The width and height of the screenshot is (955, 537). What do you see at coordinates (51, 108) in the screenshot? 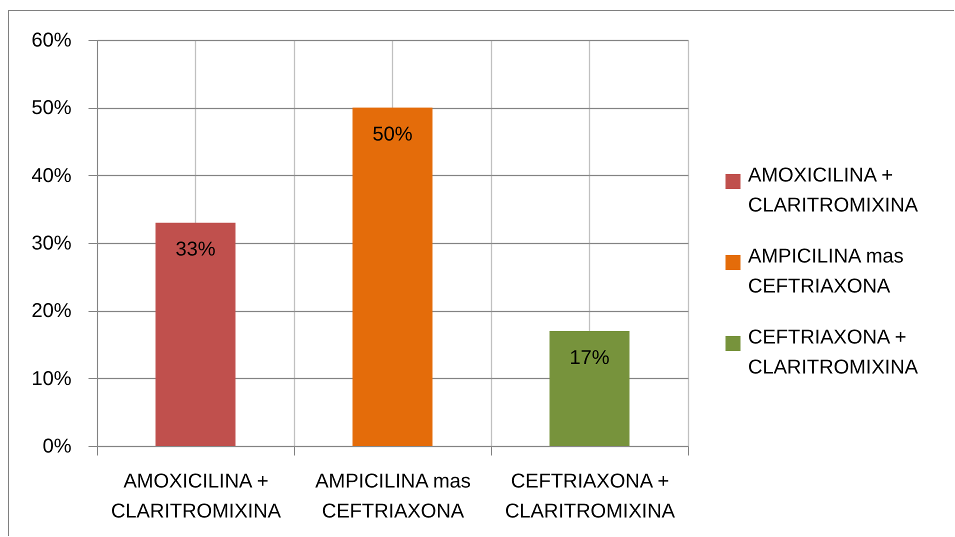
I see `y-tick-label: 50%` at bounding box center [51, 108].